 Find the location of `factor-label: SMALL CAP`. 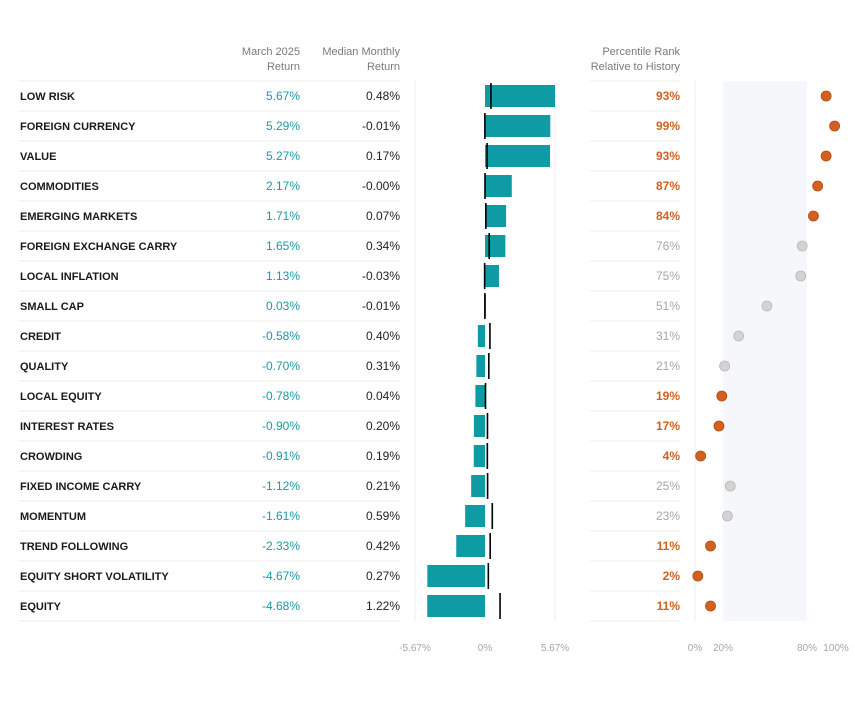

factor-label: SMALL CAP is located at coordinates (52, 307).